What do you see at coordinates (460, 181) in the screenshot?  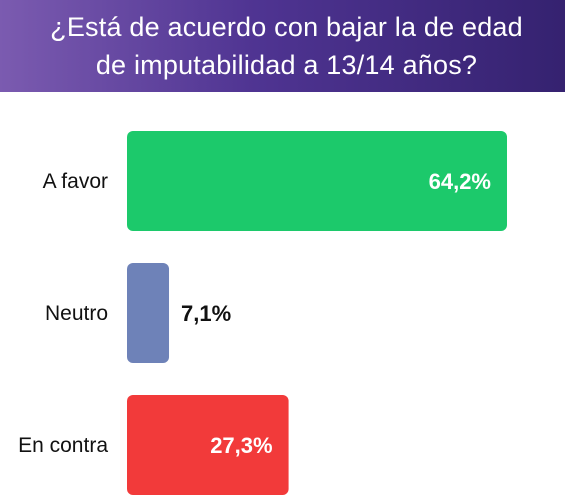 I see `value-label-a-favor: 64,2%` at bounding box center [460, 181].